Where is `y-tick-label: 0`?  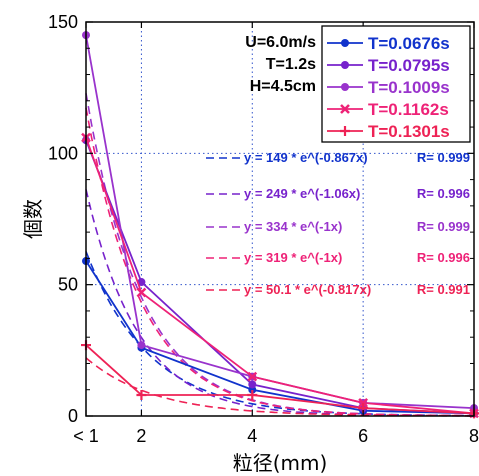 y-tick-label: 0 is located at coordinates (73, 416).